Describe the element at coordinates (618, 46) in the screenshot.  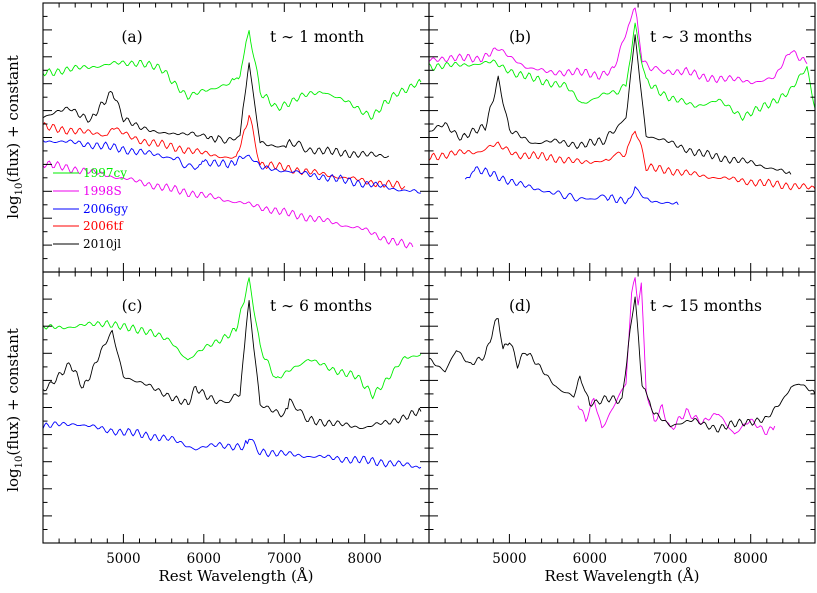
I see `series-1998S-panel-b` at that location.